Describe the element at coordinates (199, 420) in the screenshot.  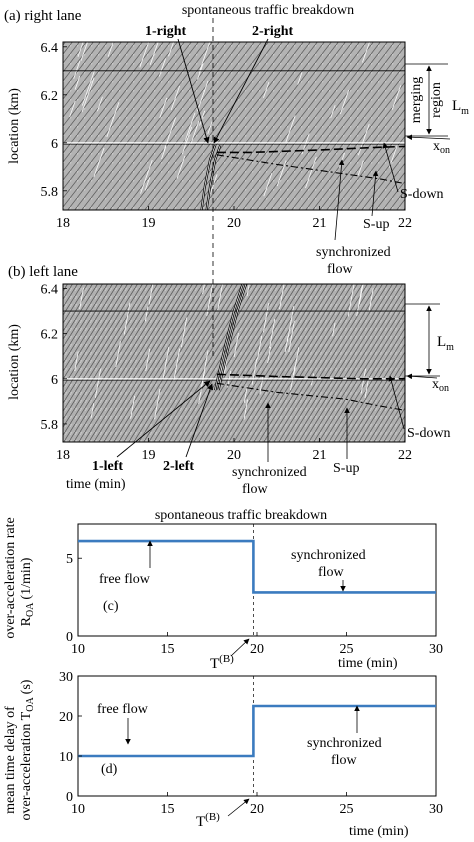
I see `arrow-2-left` at that location.